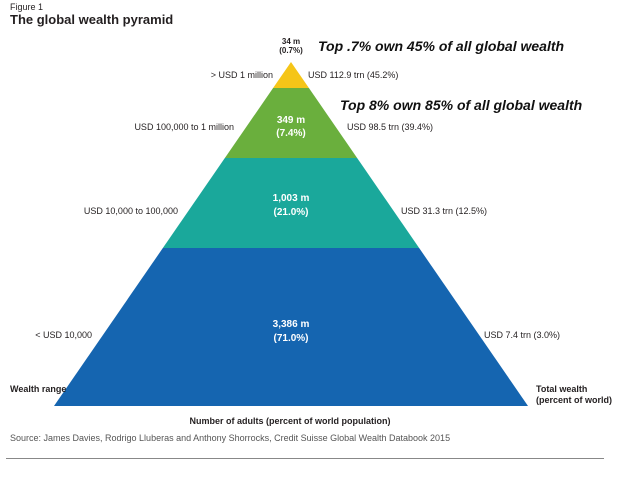 This screenshot has height=479, width=620. I want to click on tier-3-range: < USD 10,000, so click(63, 335).